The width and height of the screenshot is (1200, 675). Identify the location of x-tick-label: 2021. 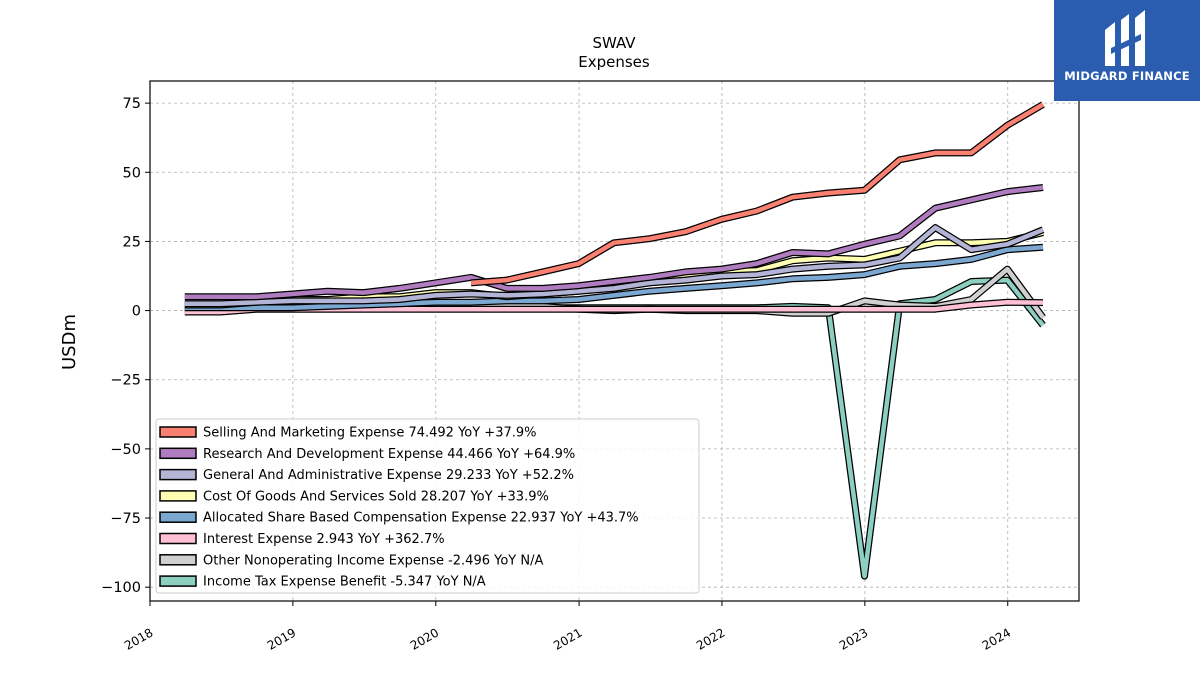
(567, 638).